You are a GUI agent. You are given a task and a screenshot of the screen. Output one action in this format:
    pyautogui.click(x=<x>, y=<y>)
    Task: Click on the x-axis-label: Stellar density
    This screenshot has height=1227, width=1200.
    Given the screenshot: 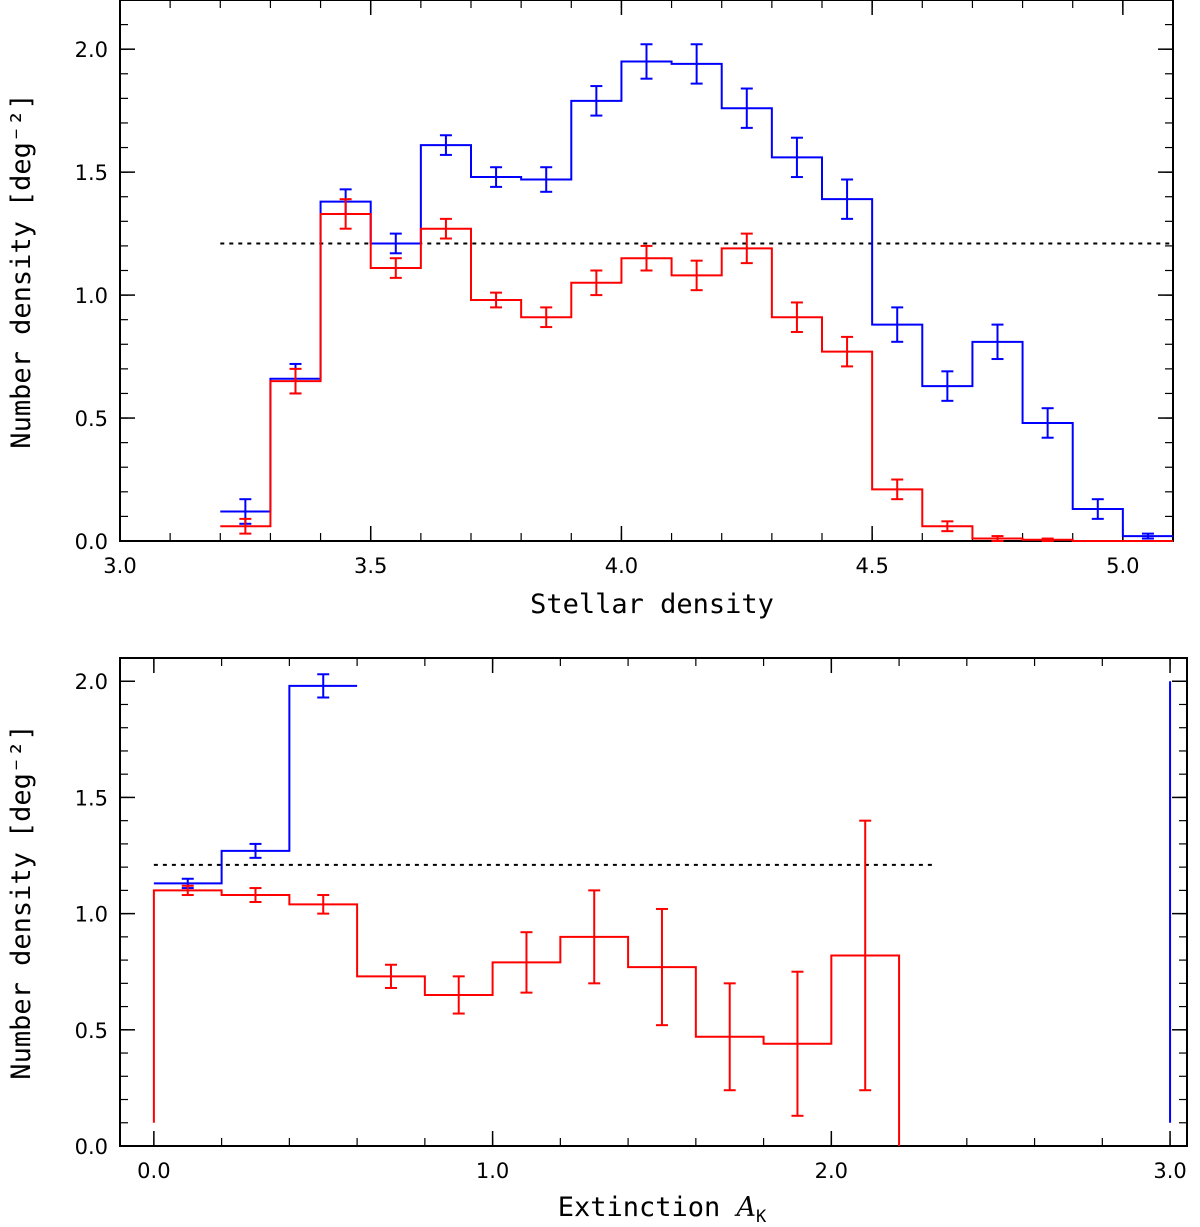 What is the action you would take?
    pyautogui.click(x=652, y=604)
    